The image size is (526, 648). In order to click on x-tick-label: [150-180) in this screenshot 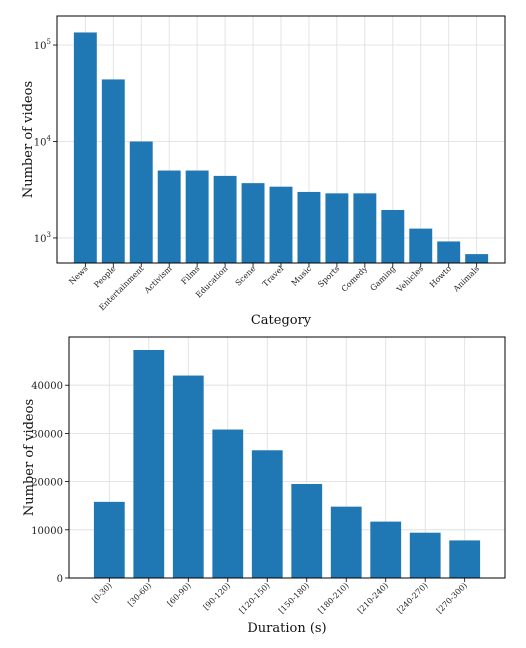, I will do `click(294, 598)`.